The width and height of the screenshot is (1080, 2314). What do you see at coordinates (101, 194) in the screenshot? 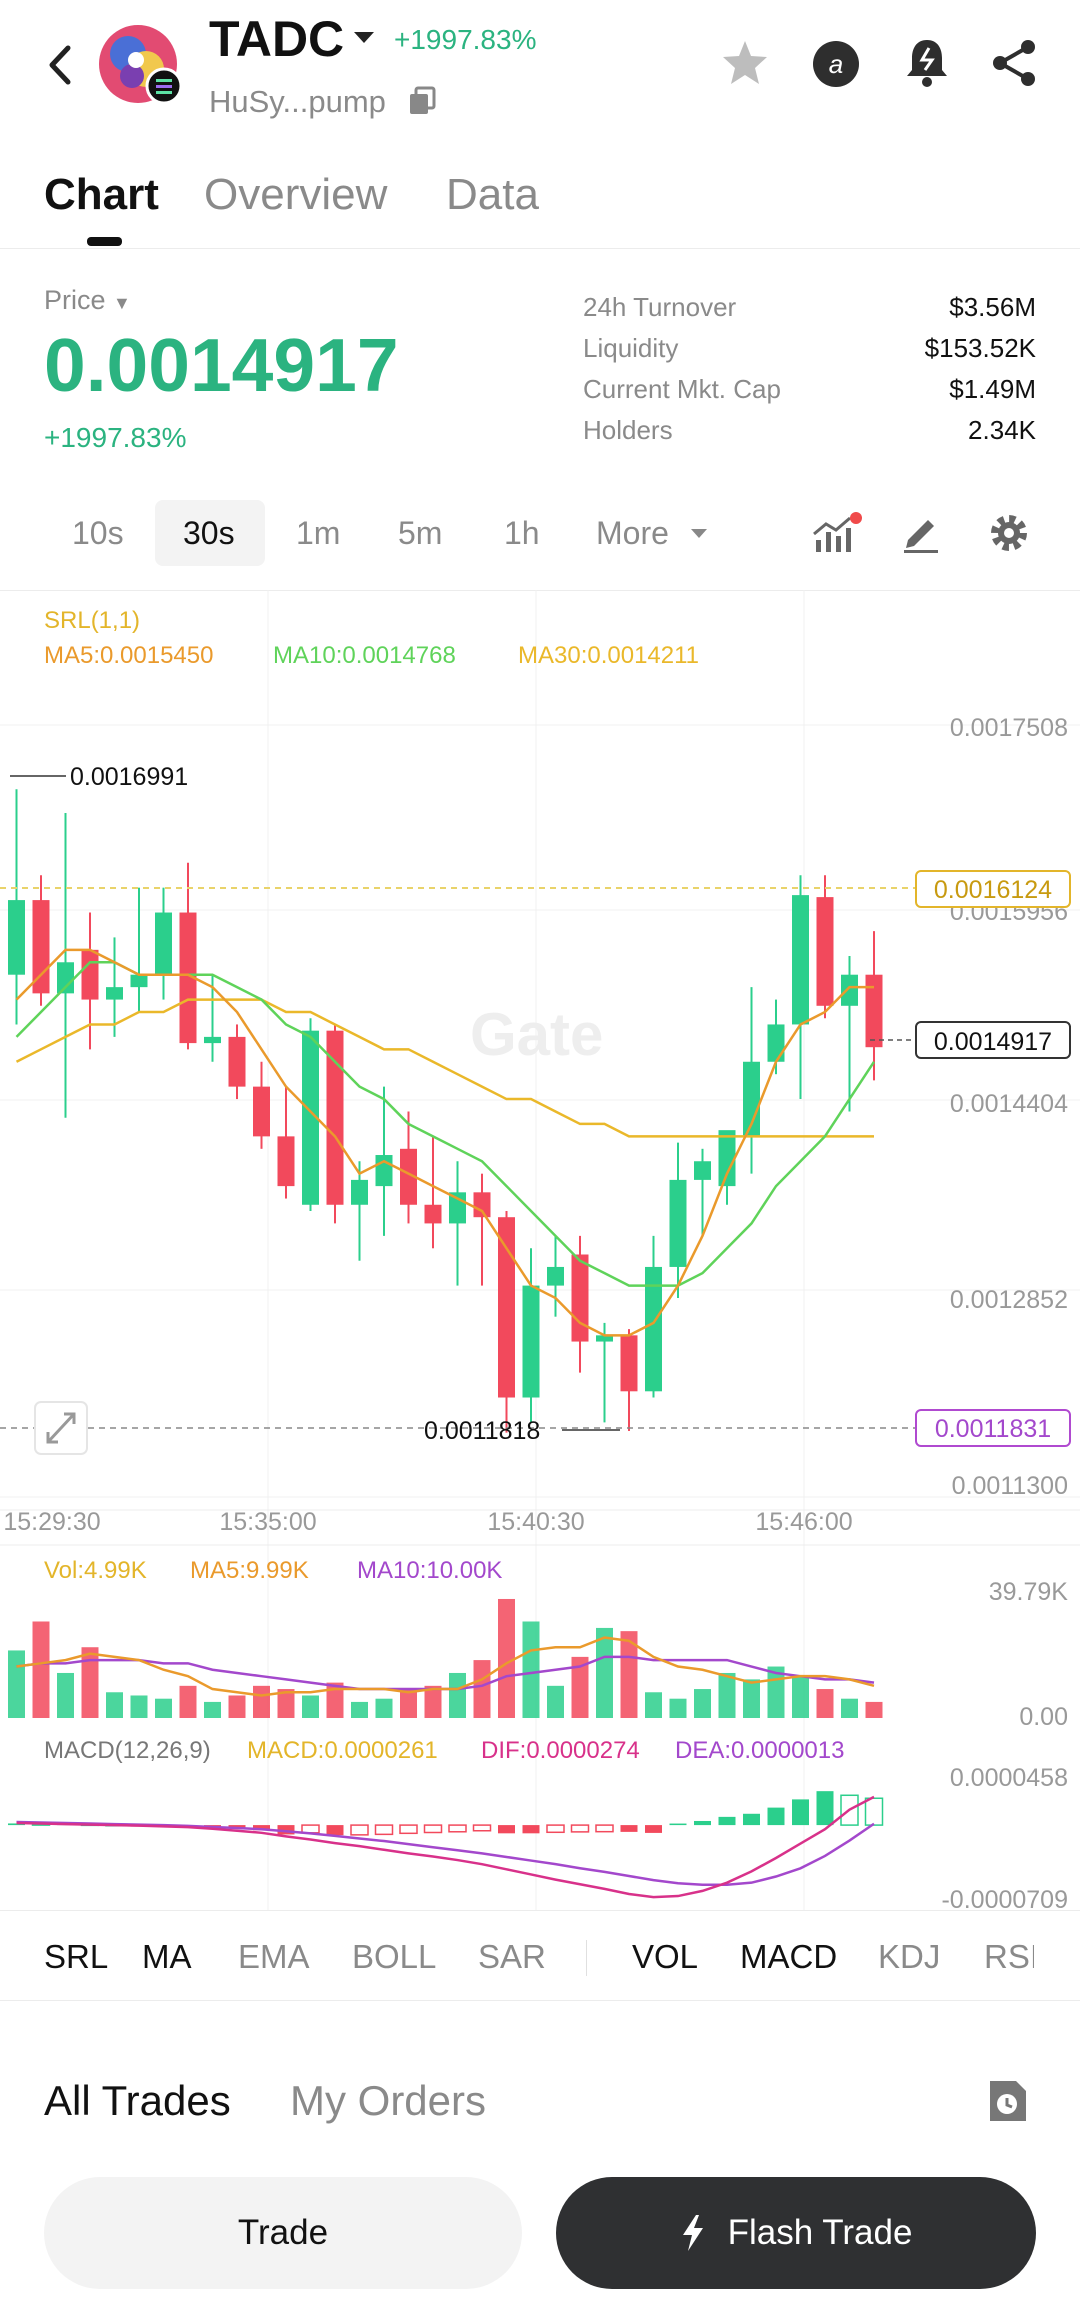
I see `tab-chart: Chart` at bounding box center [101, 194].